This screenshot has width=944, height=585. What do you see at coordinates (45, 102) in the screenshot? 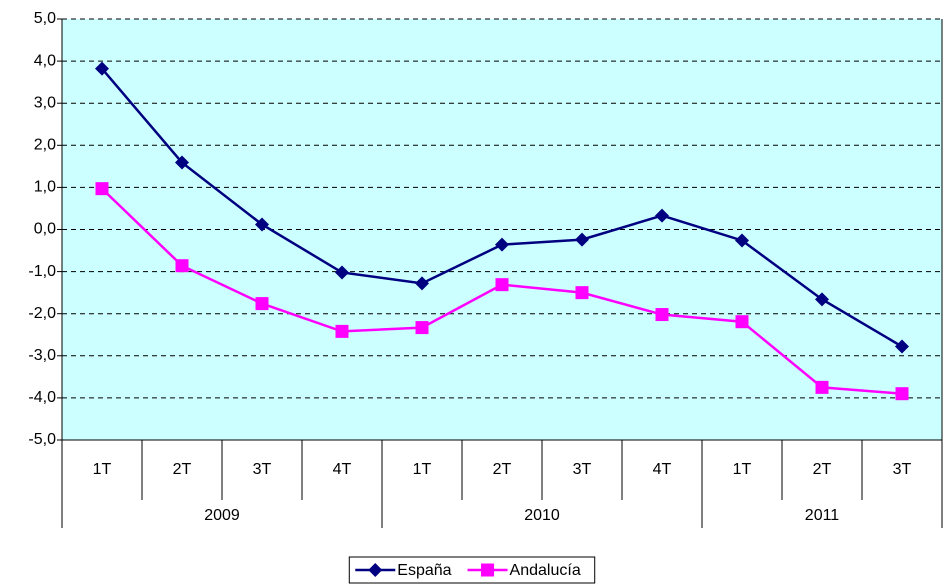
I see `y-tick-label: 3,0` at bounding box center [45, 102].